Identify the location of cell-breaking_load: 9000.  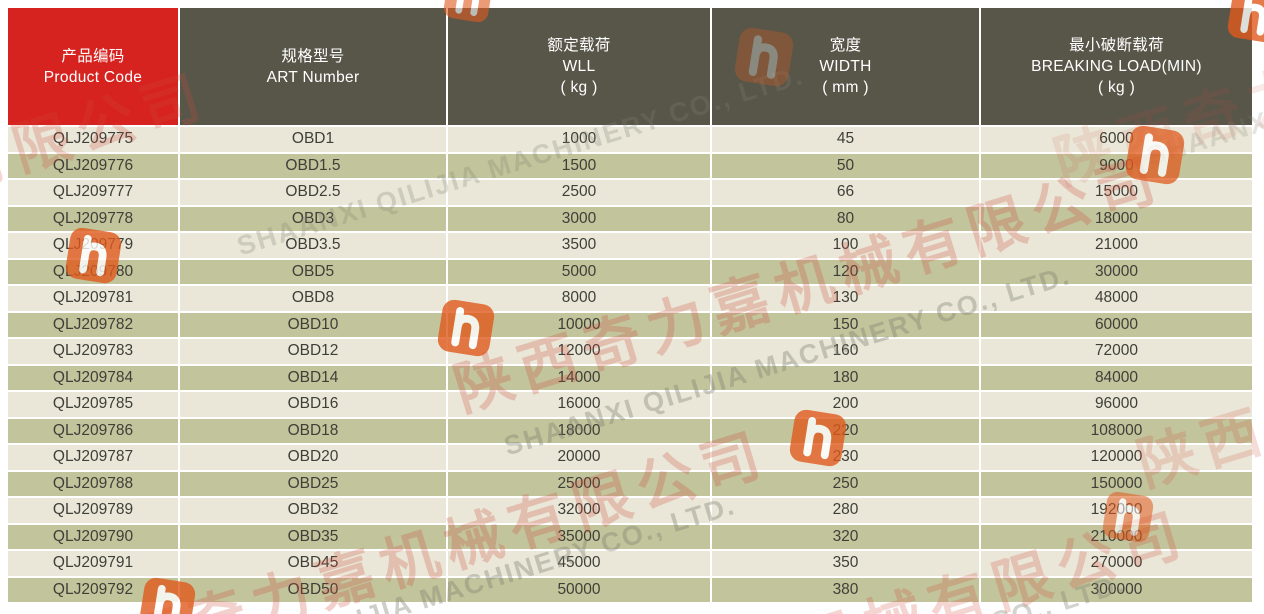
(1116, 165).